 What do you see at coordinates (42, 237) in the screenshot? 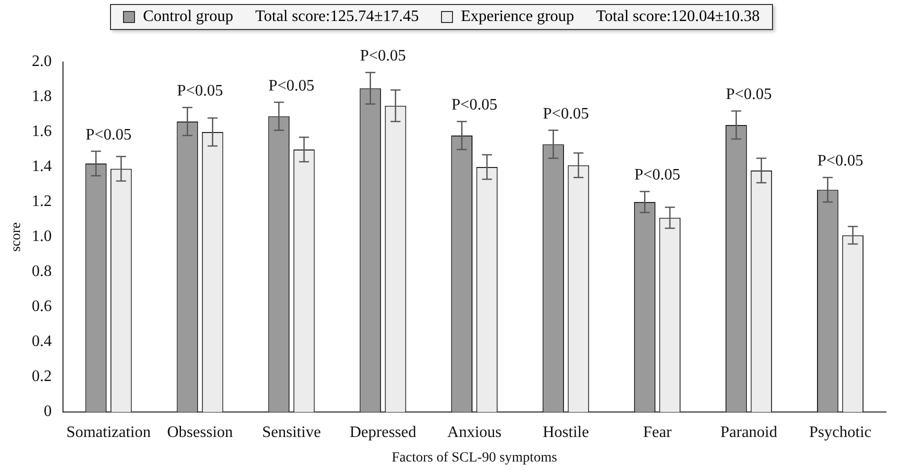
I see `y-tick-label: 1.0` at bounding box center [42, 237].